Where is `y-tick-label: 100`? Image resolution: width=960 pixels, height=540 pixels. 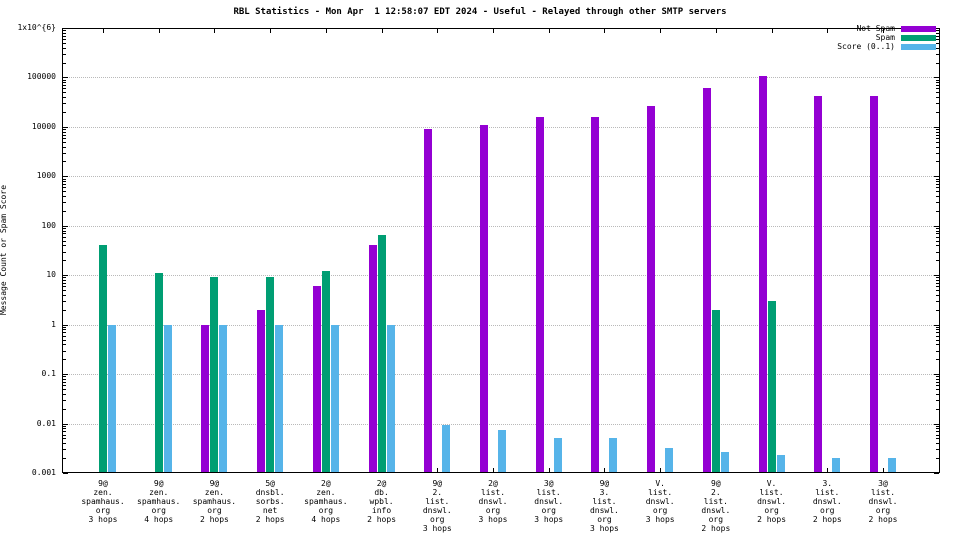 y-tick-label: 100 is located at coordinates (48, 225).